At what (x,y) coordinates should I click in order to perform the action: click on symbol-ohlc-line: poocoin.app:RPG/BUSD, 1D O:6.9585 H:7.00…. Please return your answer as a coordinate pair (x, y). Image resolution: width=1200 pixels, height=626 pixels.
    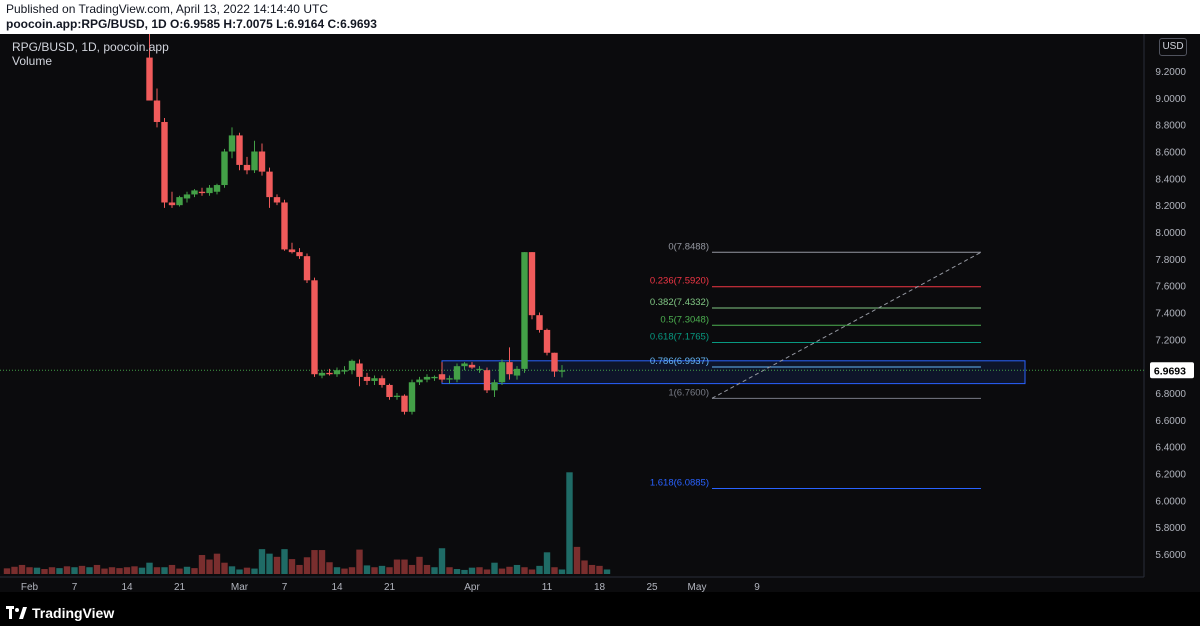
    Looking at the image, I should click on (191, 24).